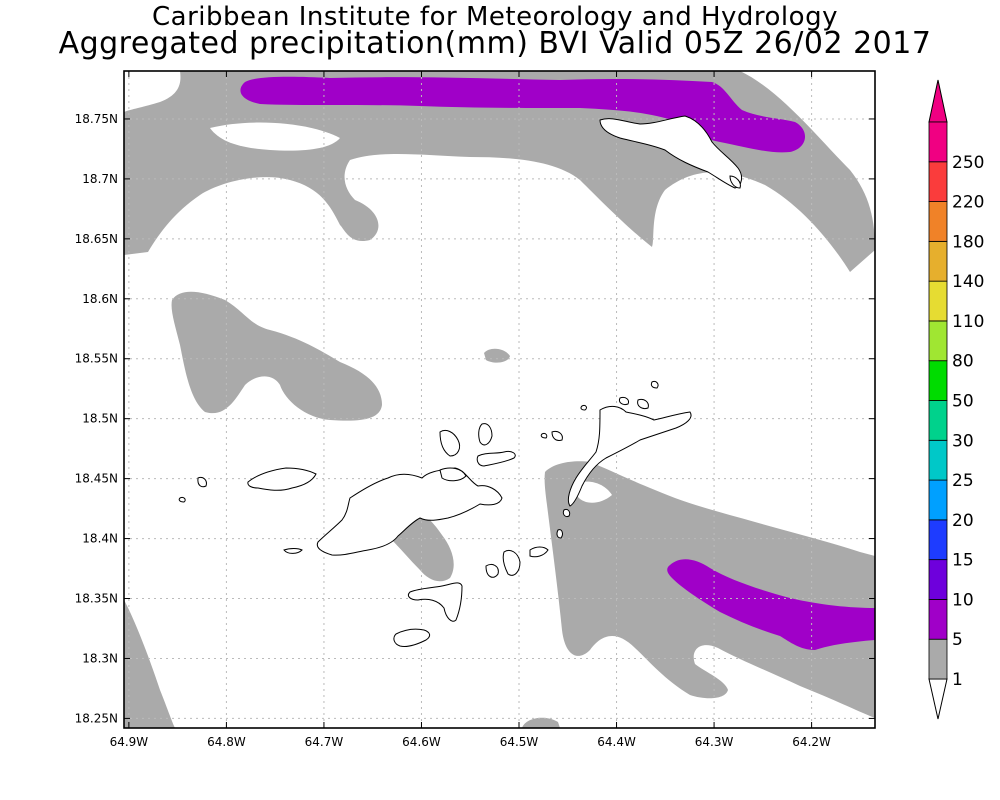 Image resolution: width=1000 pixels, height=800 pixels. Describe the element at coordinates (519, 742) in the screenshot. I see `x-tick-label: 64.5W` at that location.